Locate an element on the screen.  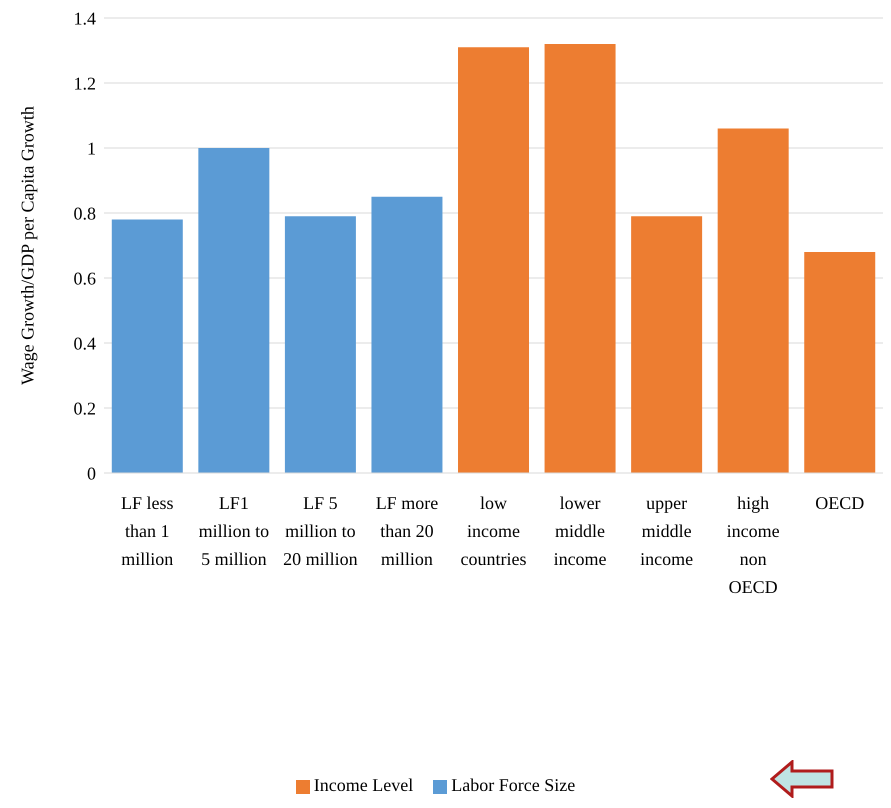
x-tick-label: LF1 million to 5 million is located at coordinates (234, 531).